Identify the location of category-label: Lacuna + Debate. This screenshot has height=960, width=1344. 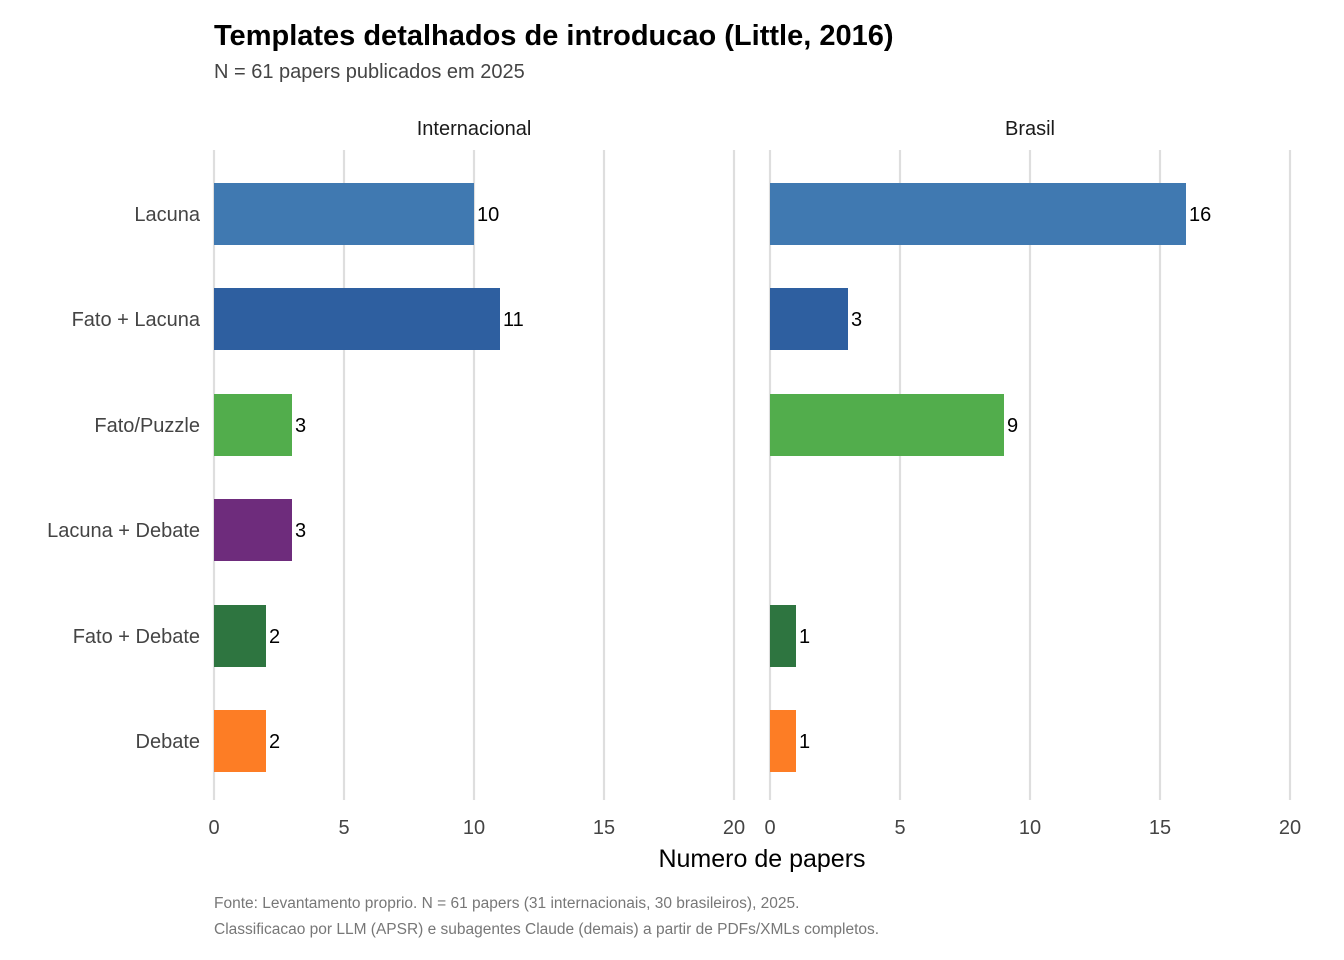
(123, 531).